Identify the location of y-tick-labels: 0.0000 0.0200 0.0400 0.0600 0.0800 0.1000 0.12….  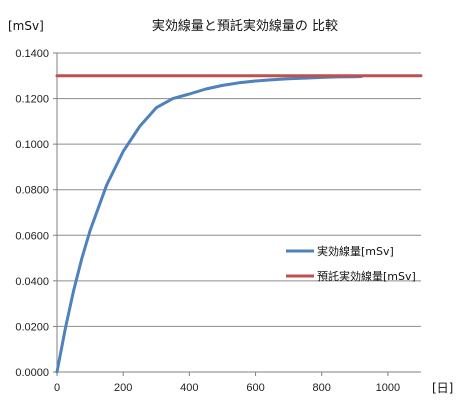
(32, 213).